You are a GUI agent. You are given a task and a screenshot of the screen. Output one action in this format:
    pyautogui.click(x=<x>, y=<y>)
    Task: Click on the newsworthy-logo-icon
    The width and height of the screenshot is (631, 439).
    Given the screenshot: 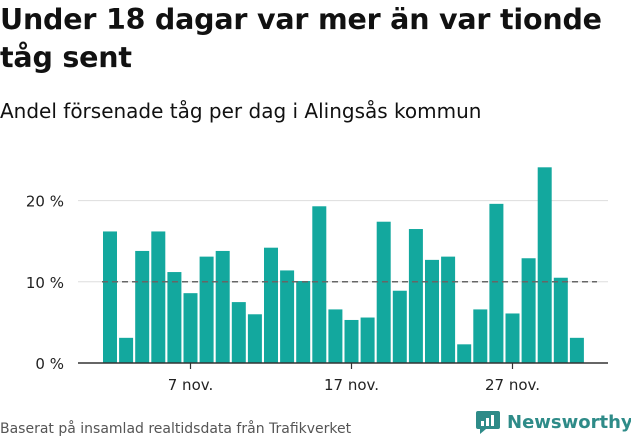 What is the action you would take?
    pyautogui.click(x=488, y=422)
    